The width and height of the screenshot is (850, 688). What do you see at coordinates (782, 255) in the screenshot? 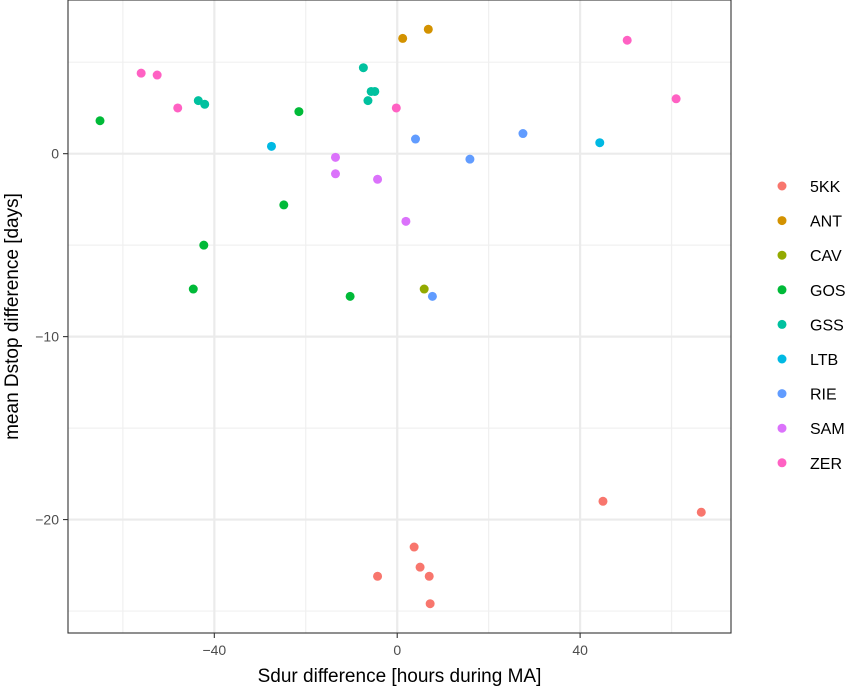
I see `legend-key-cav` at bounding box center [782, 255].